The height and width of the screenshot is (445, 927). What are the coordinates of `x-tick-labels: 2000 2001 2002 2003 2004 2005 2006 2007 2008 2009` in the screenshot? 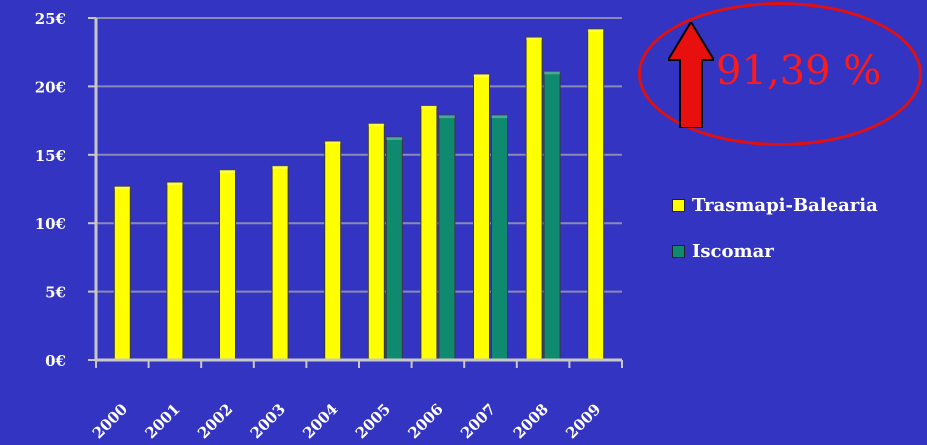 It's located at (347, 421).